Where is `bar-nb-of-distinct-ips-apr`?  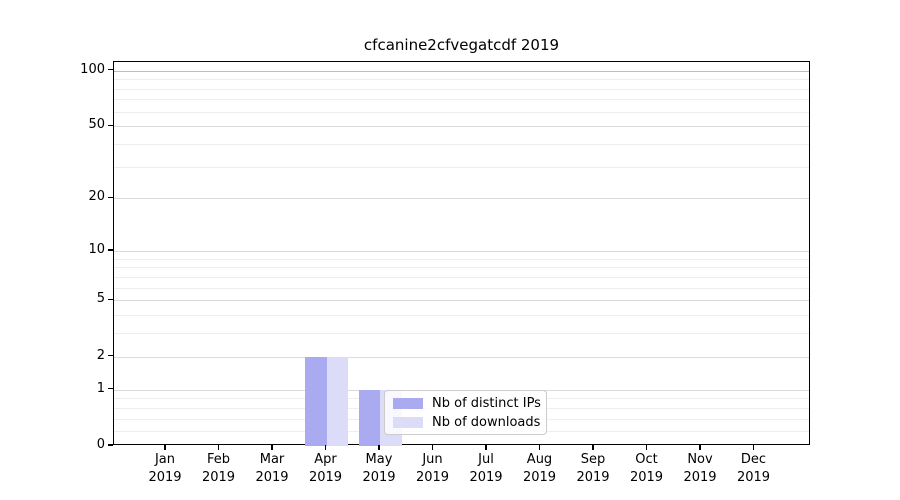
bar-nb-of-distinct-ips-apr is located at coordinates (316, 401).